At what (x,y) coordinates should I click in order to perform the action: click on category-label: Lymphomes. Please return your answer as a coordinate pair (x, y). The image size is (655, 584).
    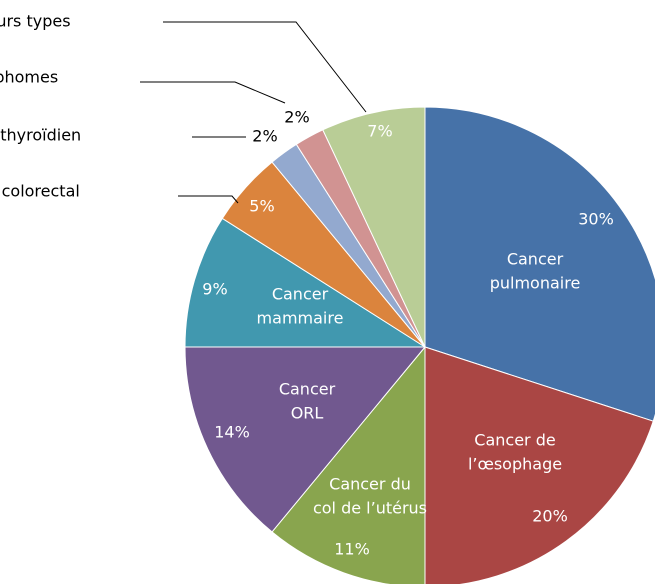
    Looking at the image, I should click on (29, 77).